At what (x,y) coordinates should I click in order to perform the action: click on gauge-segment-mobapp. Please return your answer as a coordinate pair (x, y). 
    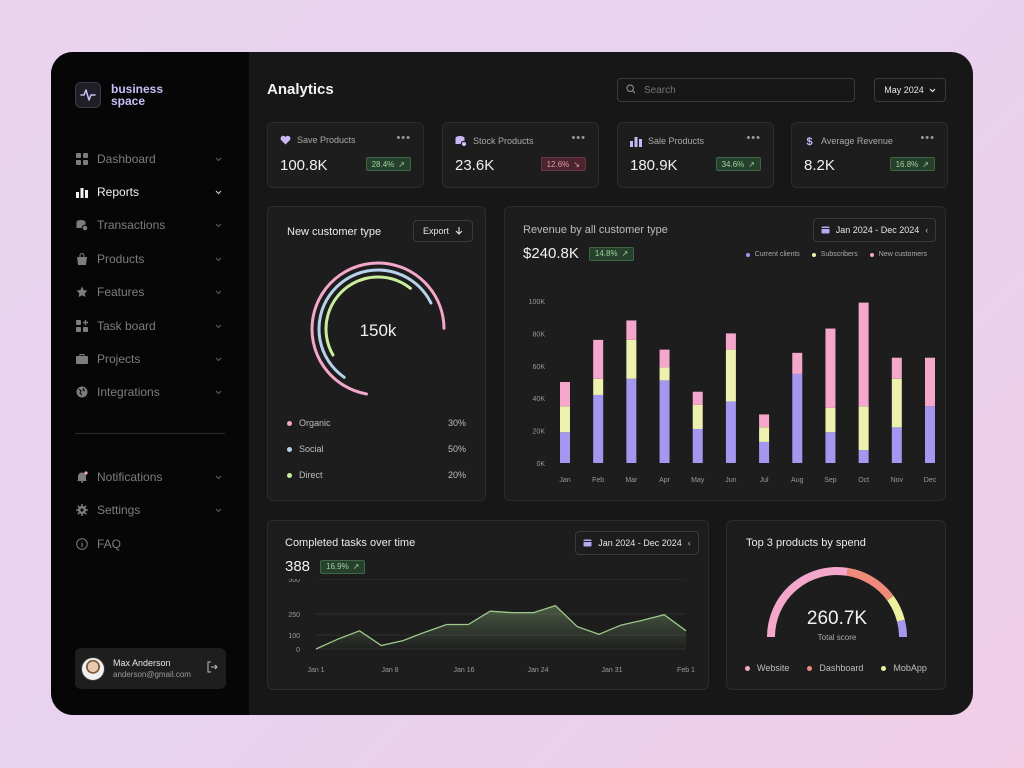
    Looking at the image, I should click on (896, 608).